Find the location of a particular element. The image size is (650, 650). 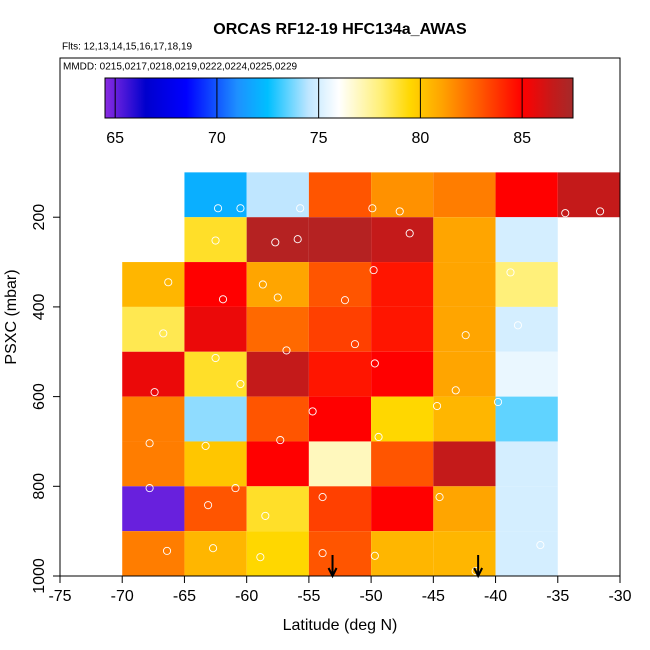

colorbar: 65 70 75 80 85 is located at coordinates (339, 112).